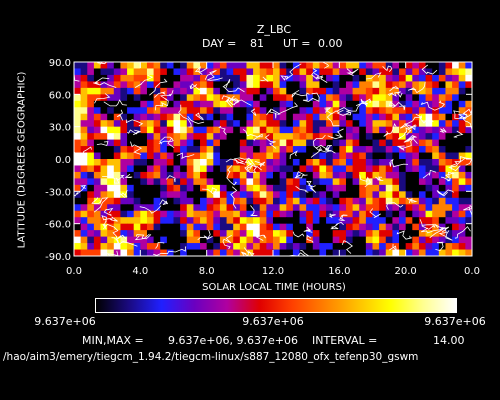 This screenshot has height=400, width=500. What do you see at coordinates (274, 287) in the screenshot?
I see `x-axis-label: SOLAR LOCAL TIME (HOURS)` at bounding box center [274, 287].